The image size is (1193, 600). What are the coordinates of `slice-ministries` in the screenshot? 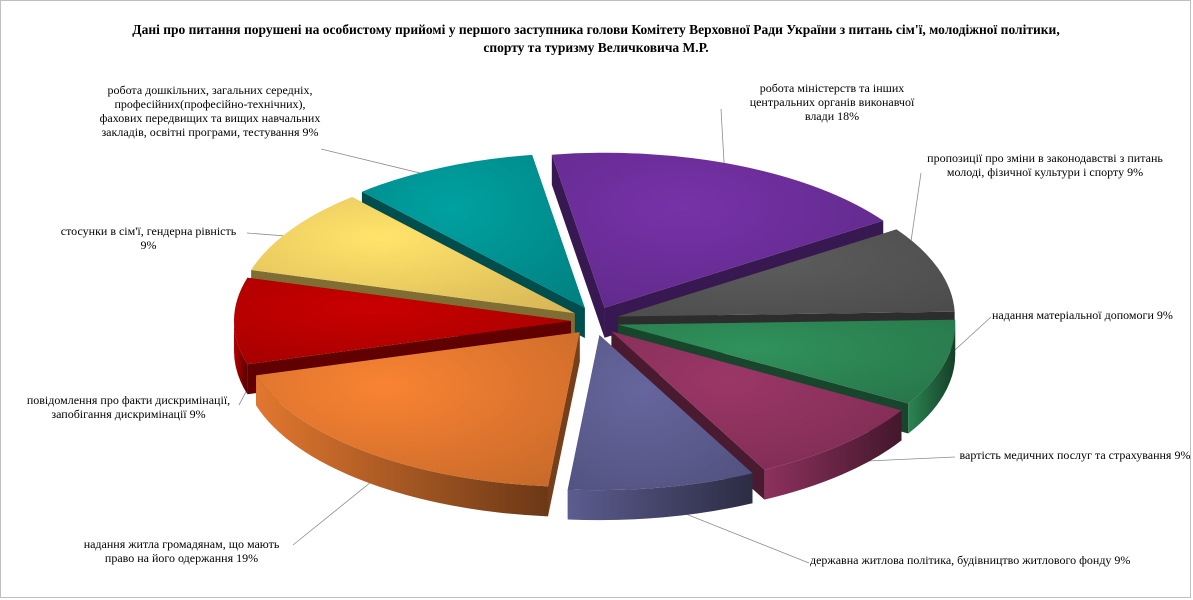 It's located at (717, 230).